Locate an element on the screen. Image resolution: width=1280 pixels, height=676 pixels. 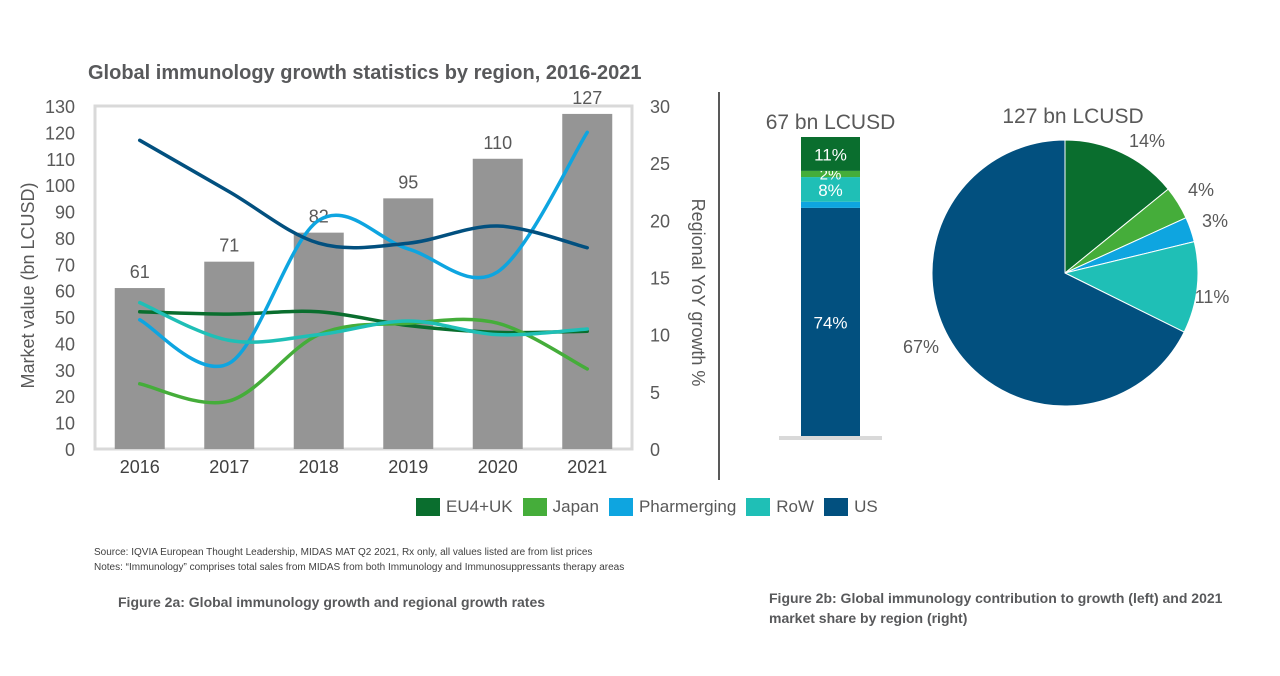
y2-axis-label: Regional YoY growth % is located at coordinates (698, 293).